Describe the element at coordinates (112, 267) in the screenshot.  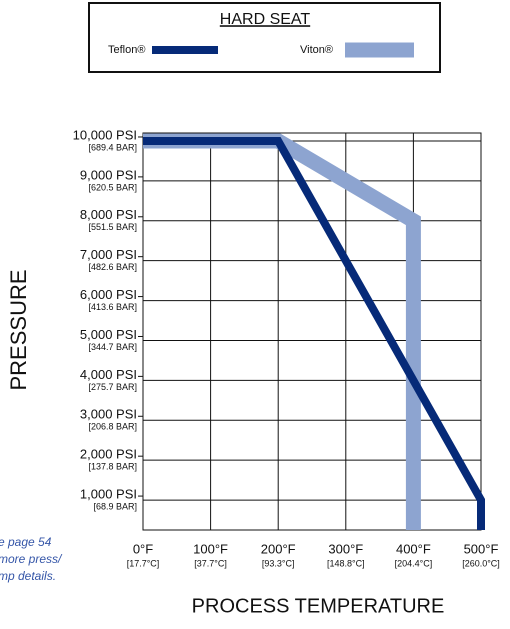
I see `y-tick-sublabel: [482.6 BAR]` at that location.